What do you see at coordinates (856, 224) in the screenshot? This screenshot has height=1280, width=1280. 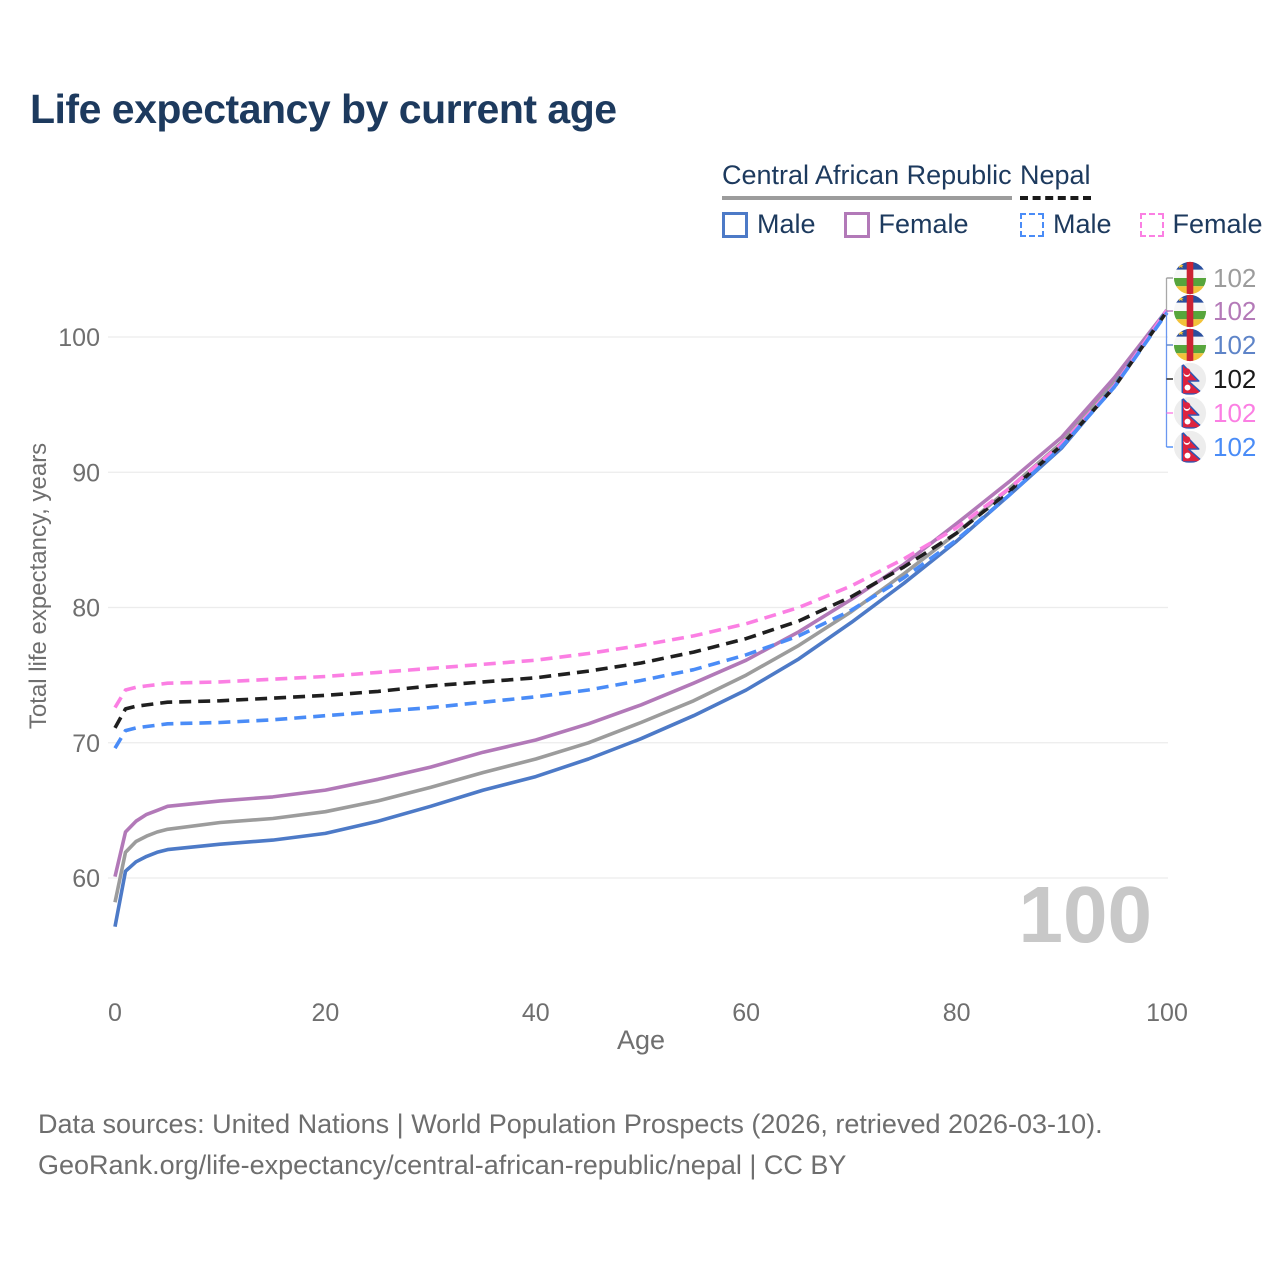 I see `car-female-swatch-icon` at bounding box center [856, 224].